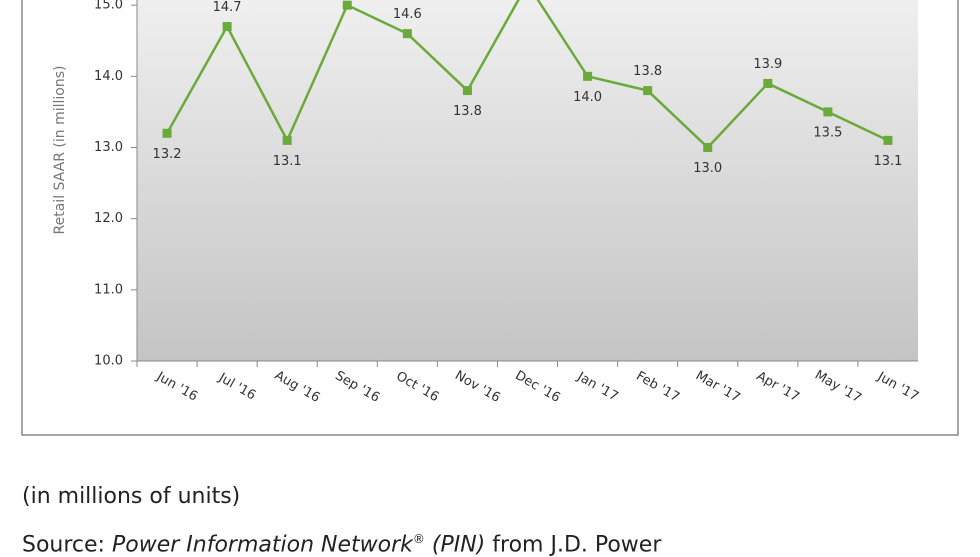 This screenshot has height=557, width=980. I want to click on y-tick-label: 10.0, so click(108, 361).